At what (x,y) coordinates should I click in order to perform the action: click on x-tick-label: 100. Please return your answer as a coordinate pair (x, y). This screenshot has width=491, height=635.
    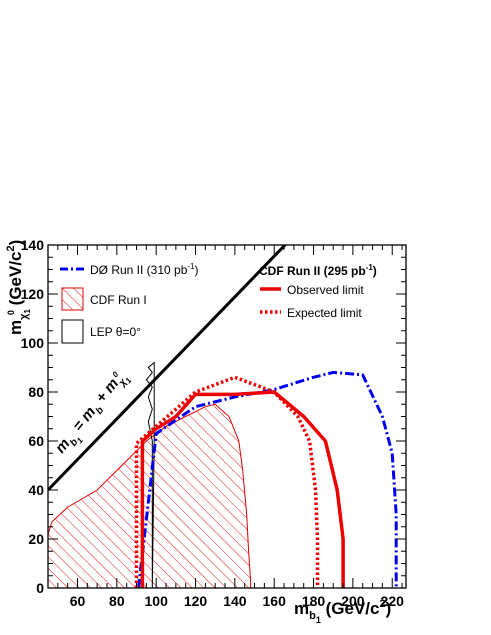
    Looking at the image, I should click on (157, 601).